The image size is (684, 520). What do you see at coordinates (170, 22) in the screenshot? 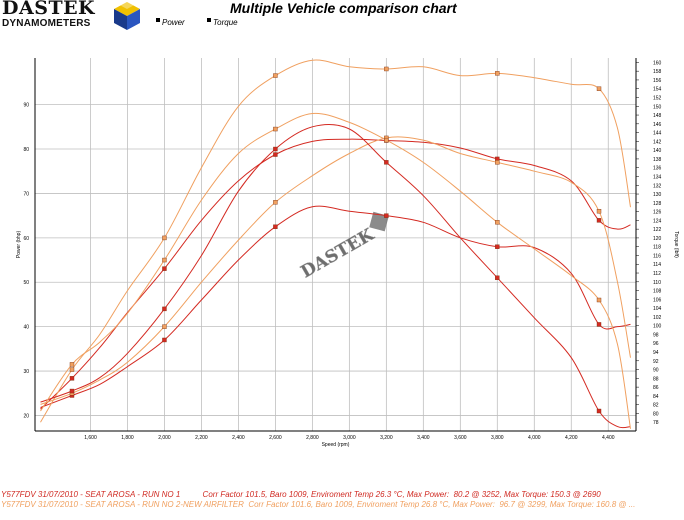
I see `legend-power: Power` at bounding box center [170, 22].